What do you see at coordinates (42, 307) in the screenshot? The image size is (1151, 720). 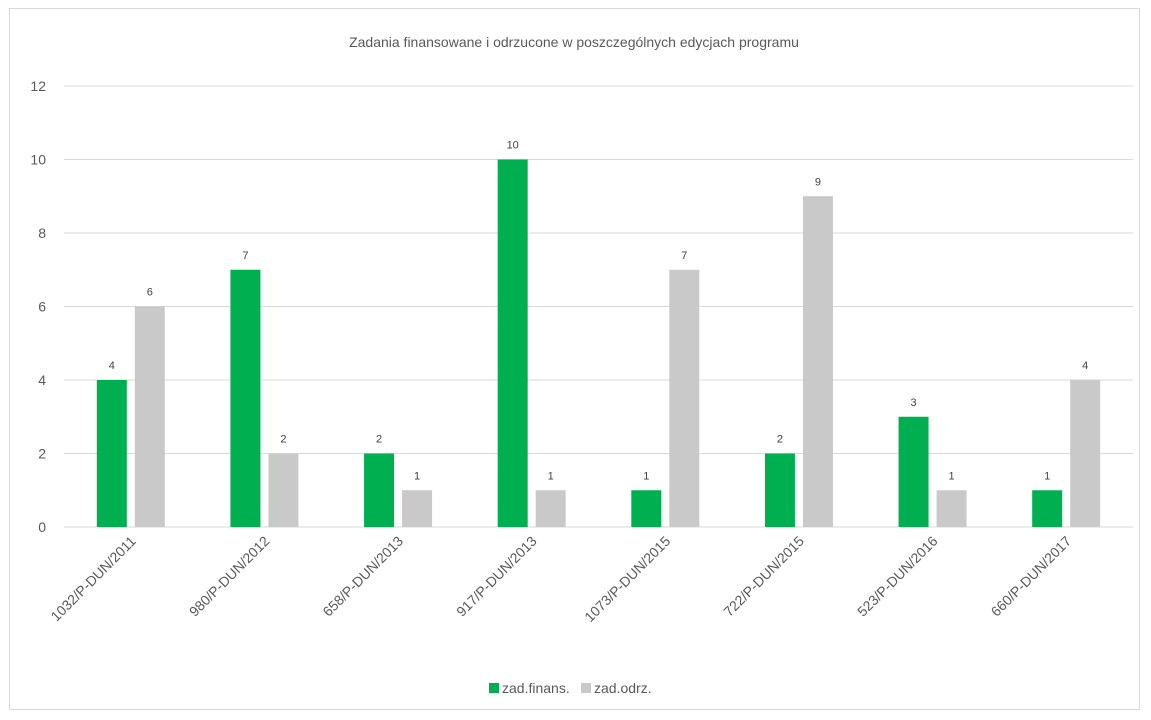 I see `y-tick-label: 6` at bounding box center [42, 307].